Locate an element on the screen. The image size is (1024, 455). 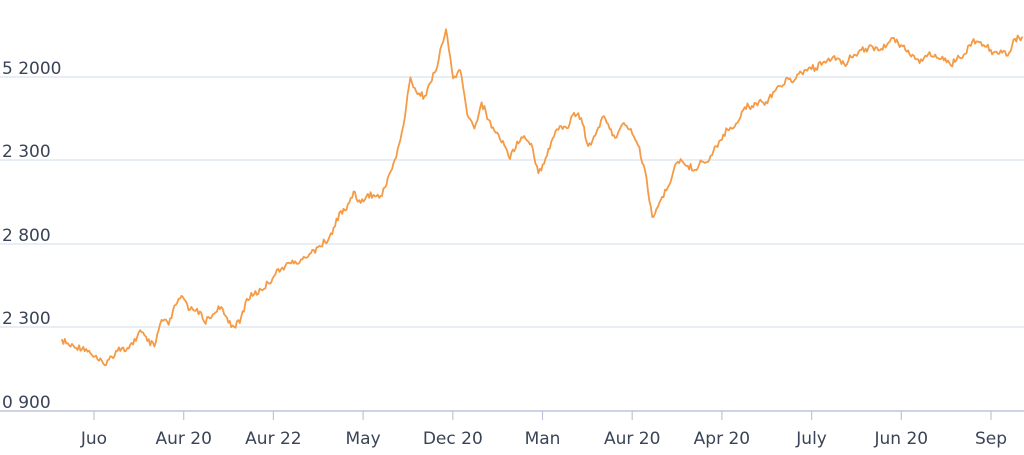
y-tick-label: 2 800 is located at coordinates (26, 236).